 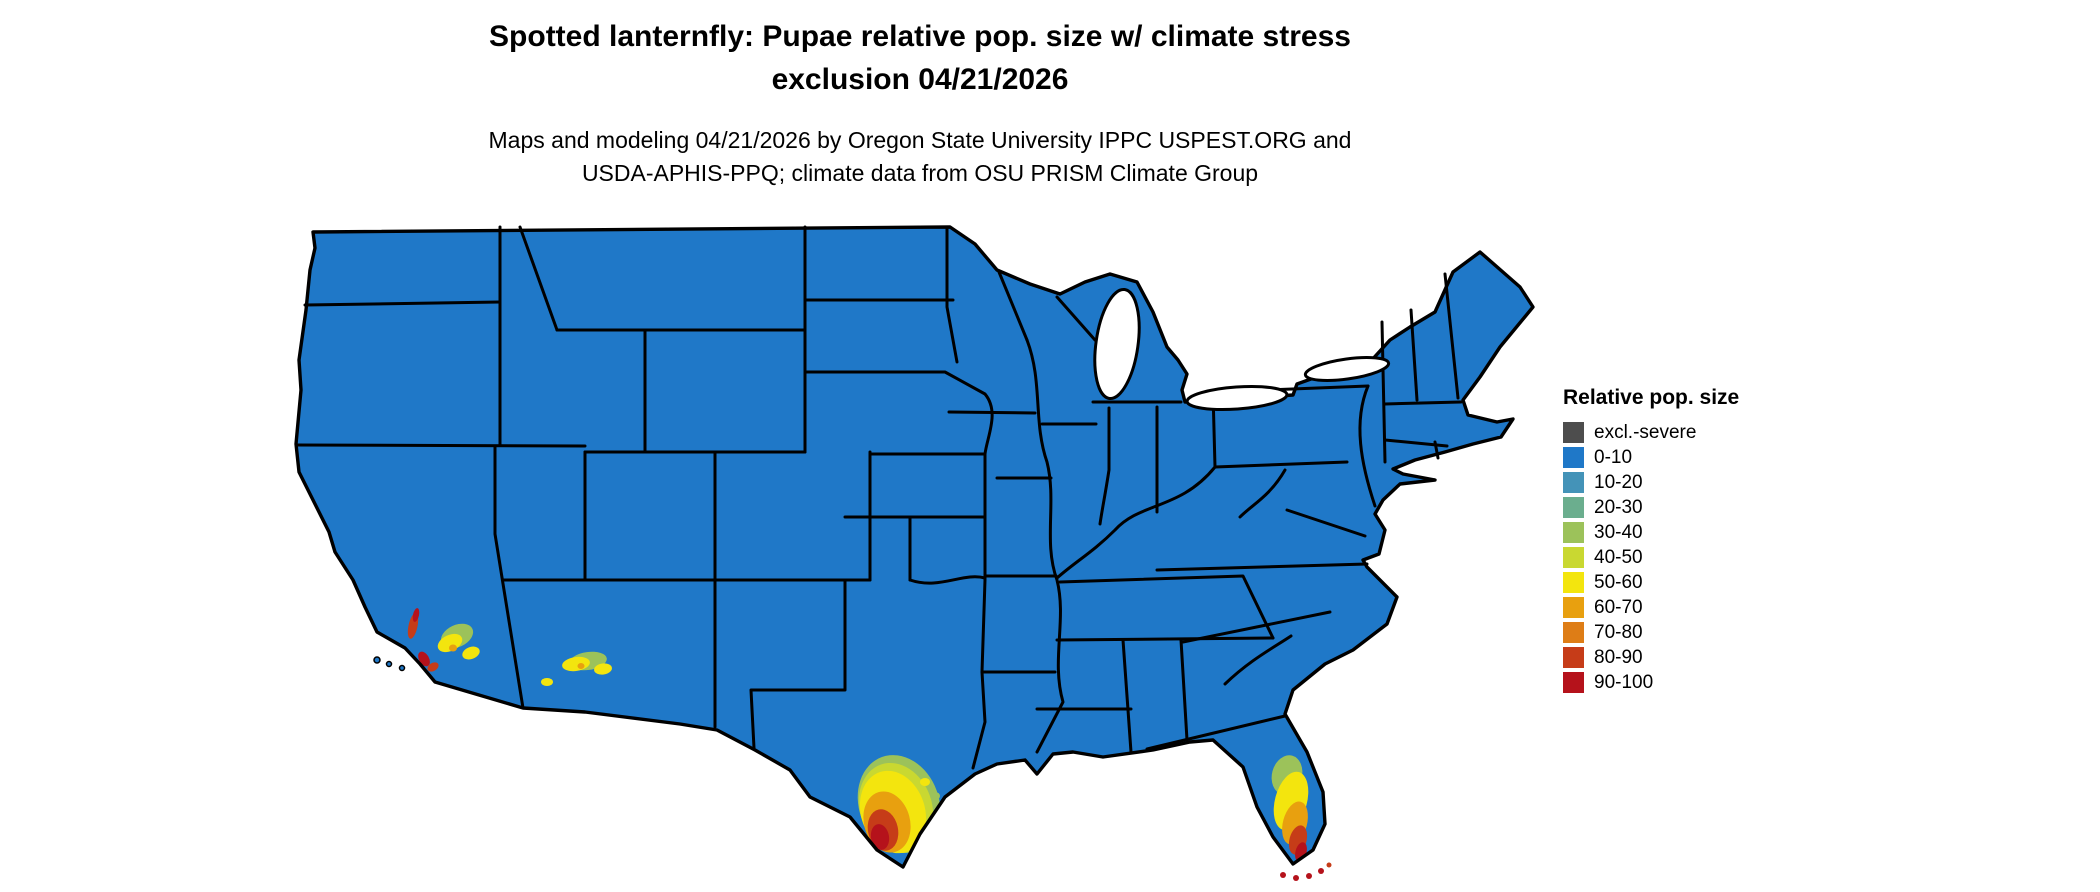 I want to click on legend-label: 90-100, so click(x=1624, y=682).